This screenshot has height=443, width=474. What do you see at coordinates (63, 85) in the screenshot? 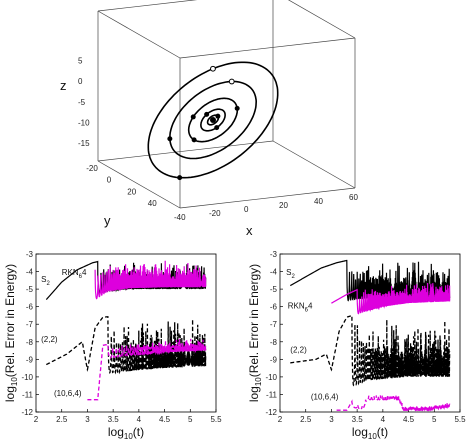
I see `z-axis-label: z` at bounding box center [63, 85].